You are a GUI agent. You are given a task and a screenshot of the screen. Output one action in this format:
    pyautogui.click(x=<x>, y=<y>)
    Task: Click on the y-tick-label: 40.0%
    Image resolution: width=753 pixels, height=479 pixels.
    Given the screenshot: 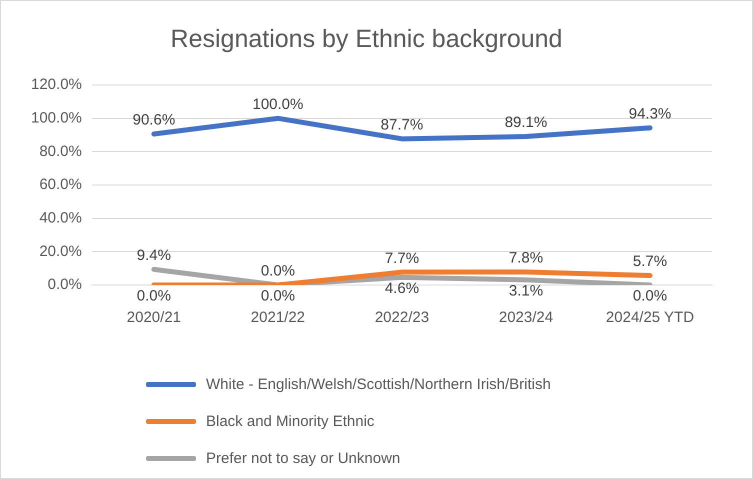 What is the action you would take?
    pyautogui.click(x=60, y=217)
    